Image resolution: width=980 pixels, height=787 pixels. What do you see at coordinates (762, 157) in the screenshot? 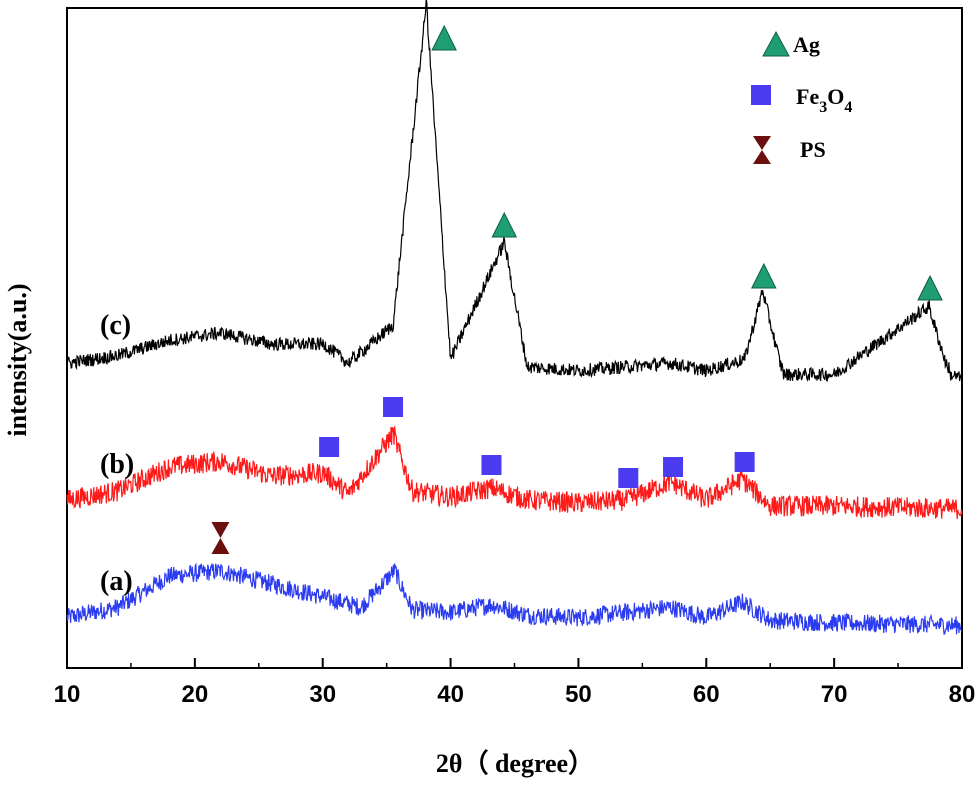
I see `legend-ps-marker-bottom` at bounding box center [762, 157].